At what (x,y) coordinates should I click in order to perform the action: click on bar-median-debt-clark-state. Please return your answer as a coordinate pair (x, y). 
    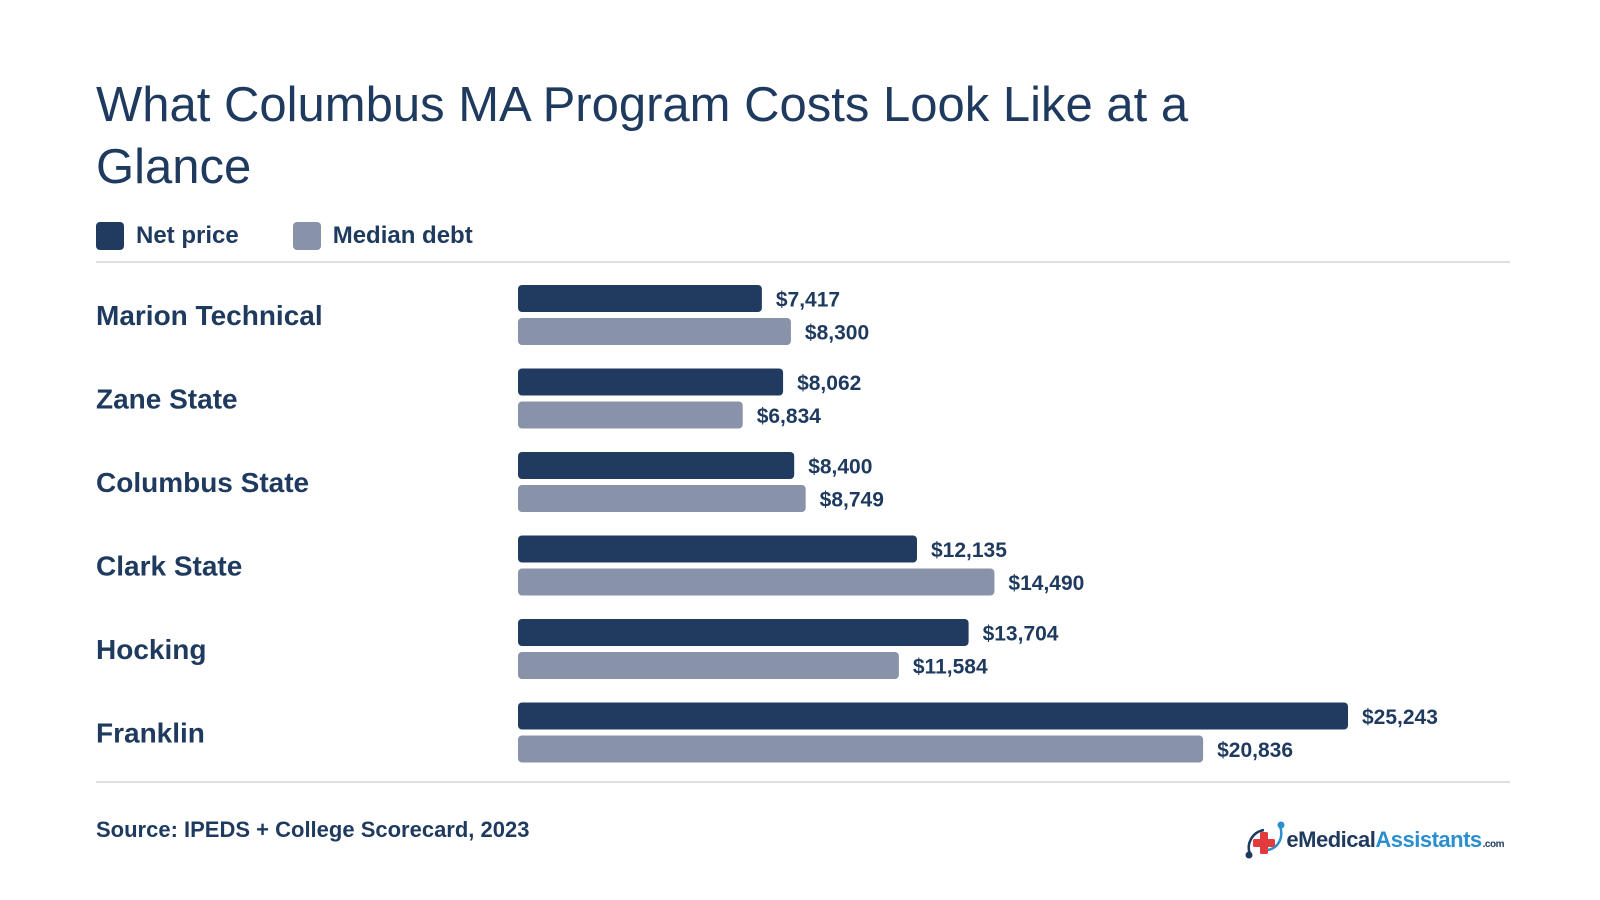
    Looking at the image, I should click on (756, 582).